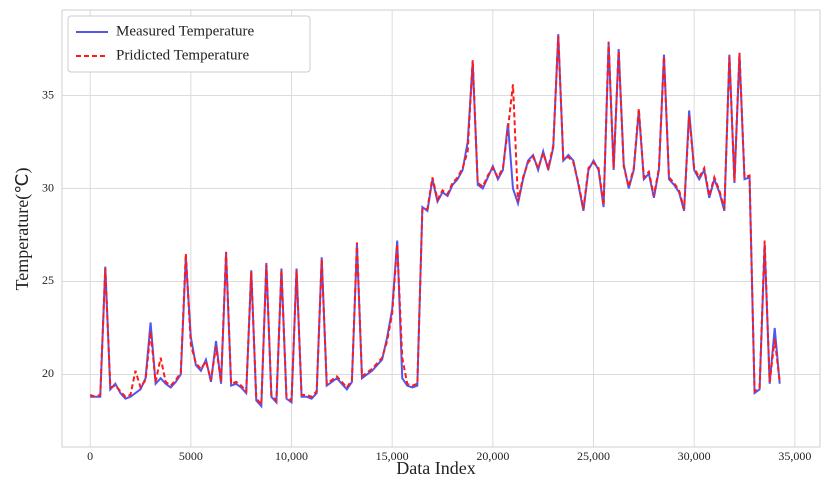 This screenshot has width=829, height=489. I want to click on legend-box, so click(189, 44).